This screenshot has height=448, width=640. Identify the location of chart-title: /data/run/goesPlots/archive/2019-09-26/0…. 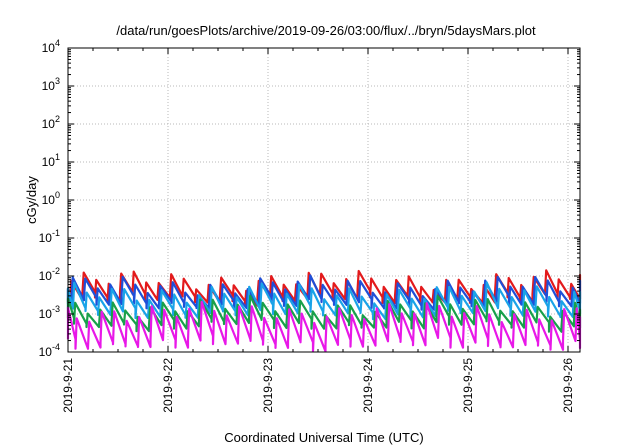
(326, 30).